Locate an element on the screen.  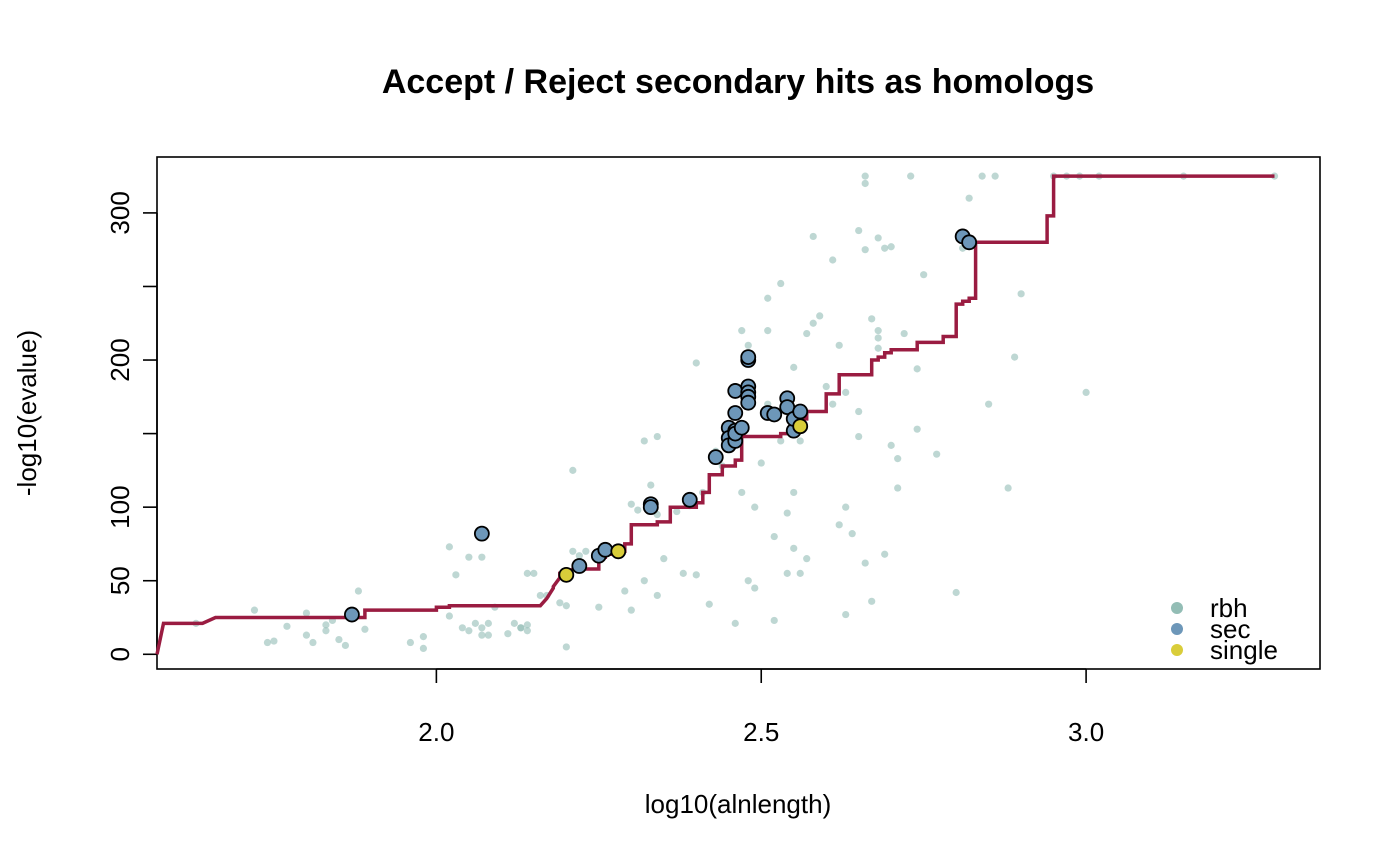
y-tick-label: 100 is located at coordinates (120, 506).